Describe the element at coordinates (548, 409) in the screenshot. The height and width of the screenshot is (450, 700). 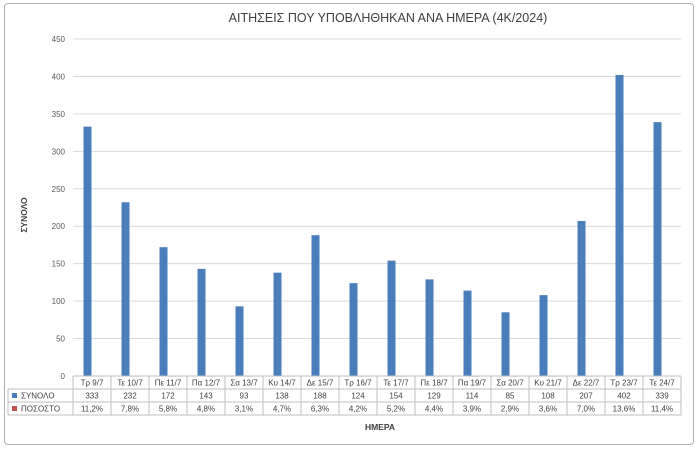
I see `data-label: 3,6%` at that location.